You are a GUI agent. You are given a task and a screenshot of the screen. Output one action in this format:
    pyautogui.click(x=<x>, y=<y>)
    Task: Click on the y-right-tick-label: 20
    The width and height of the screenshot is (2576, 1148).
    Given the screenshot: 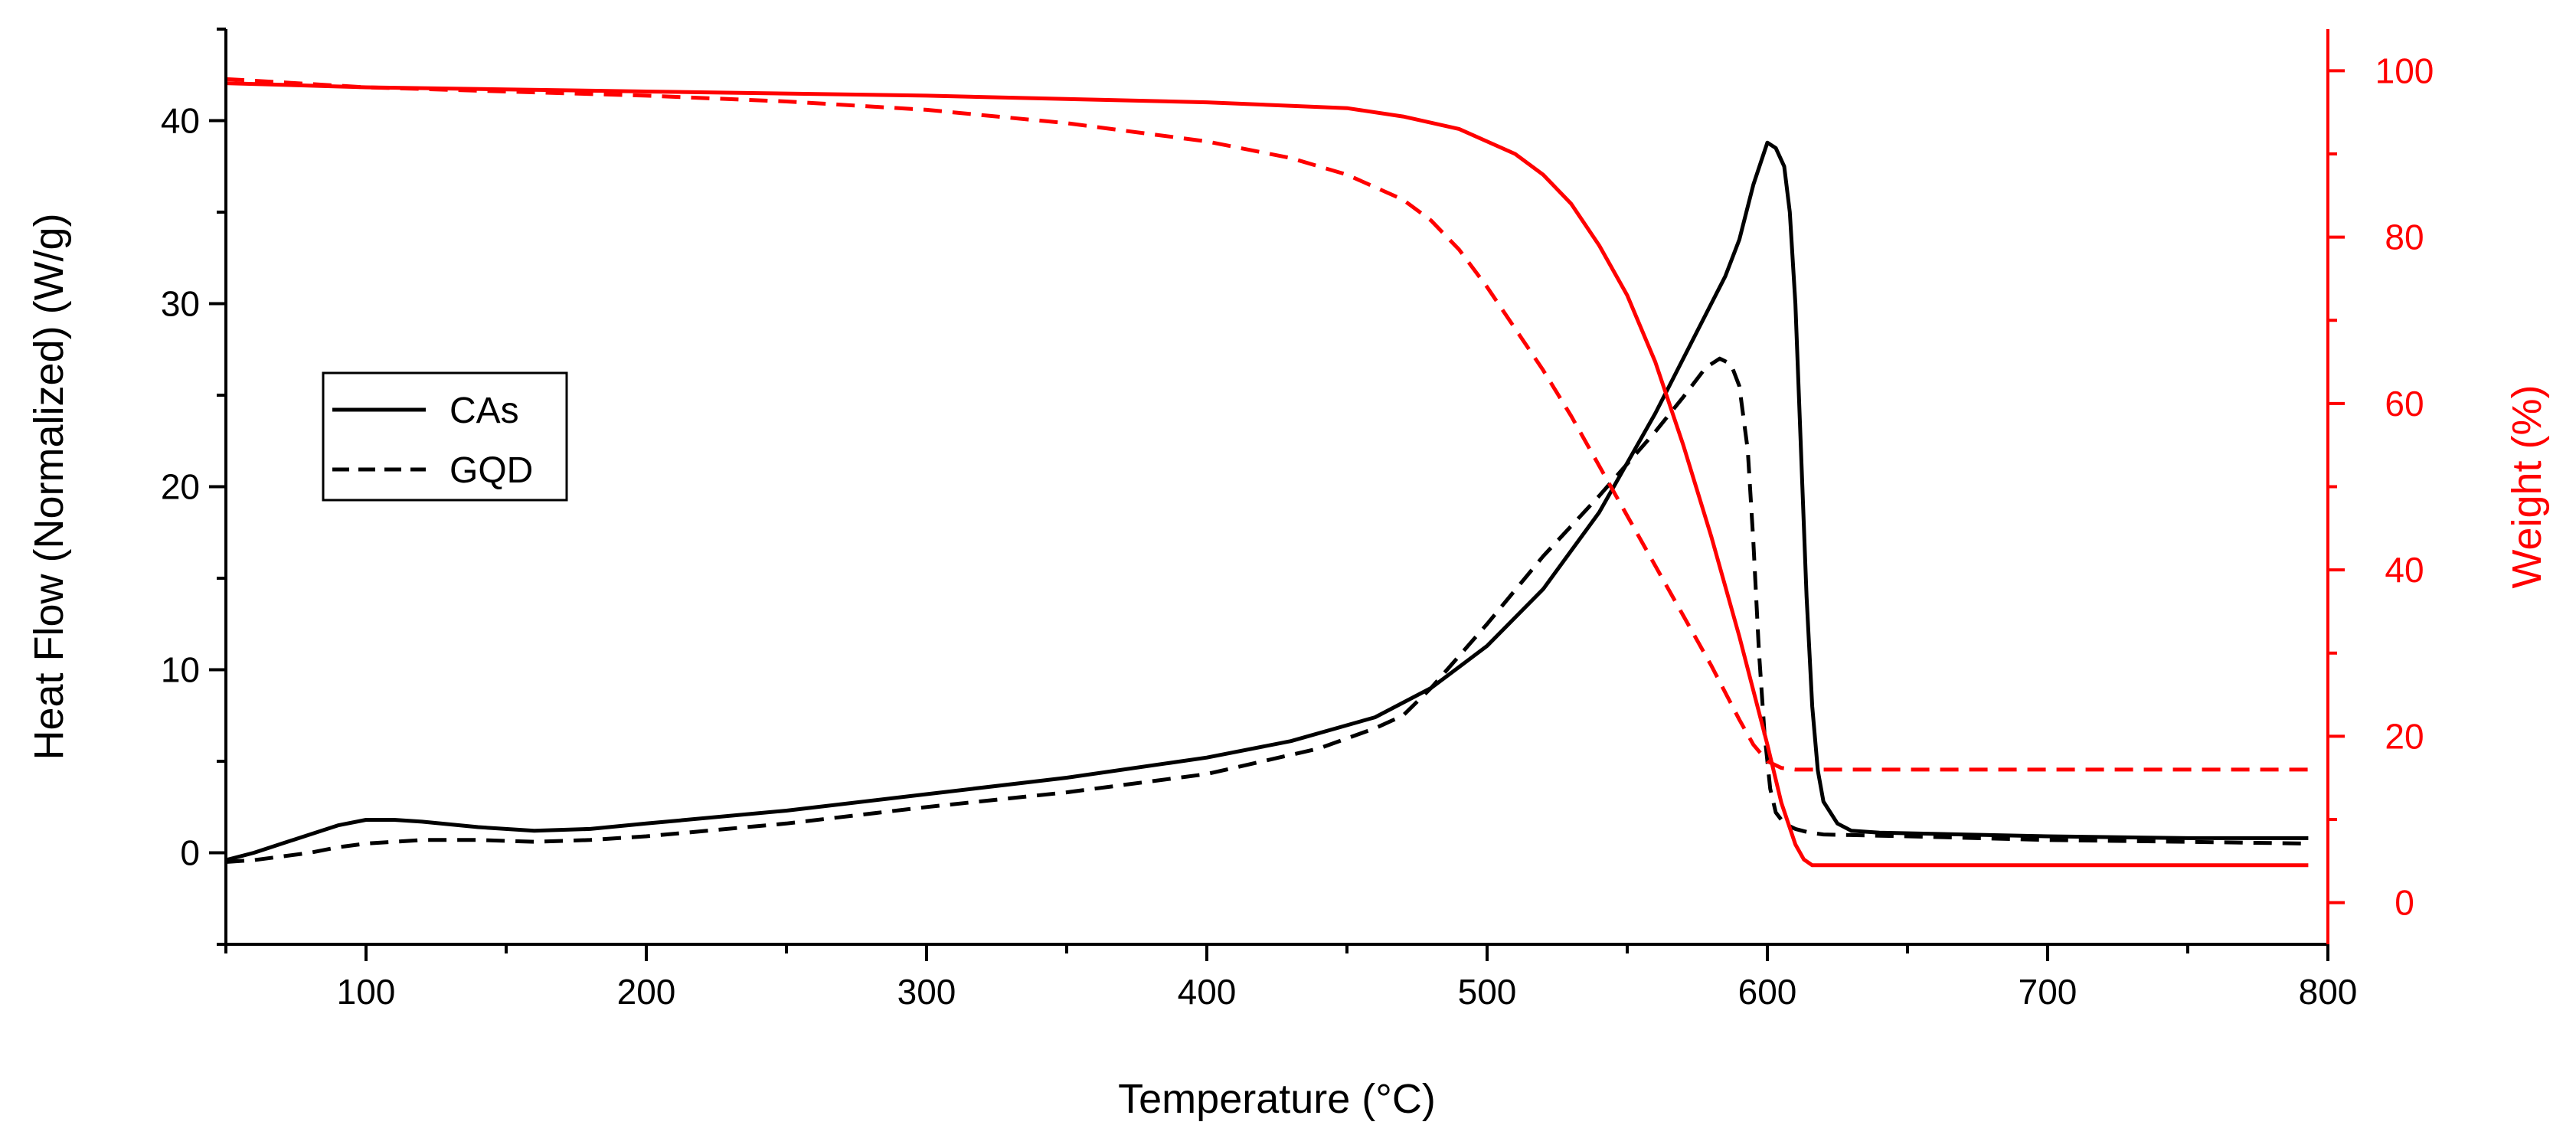 What is the action you would take?
    pyautogui.click(x=2404, y=736)
    